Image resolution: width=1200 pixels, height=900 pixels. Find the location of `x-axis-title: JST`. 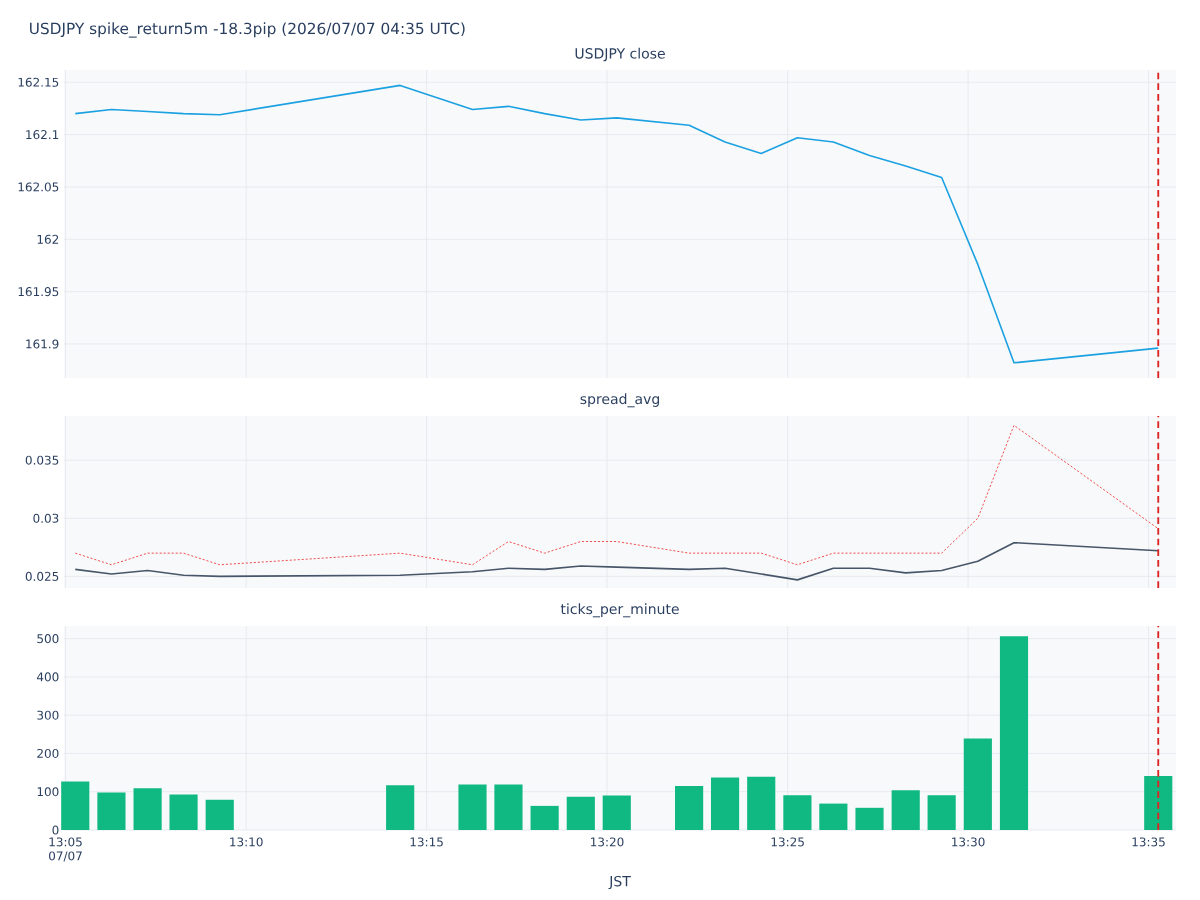

x-axis-title: JST is located at coordinates (619, 882).